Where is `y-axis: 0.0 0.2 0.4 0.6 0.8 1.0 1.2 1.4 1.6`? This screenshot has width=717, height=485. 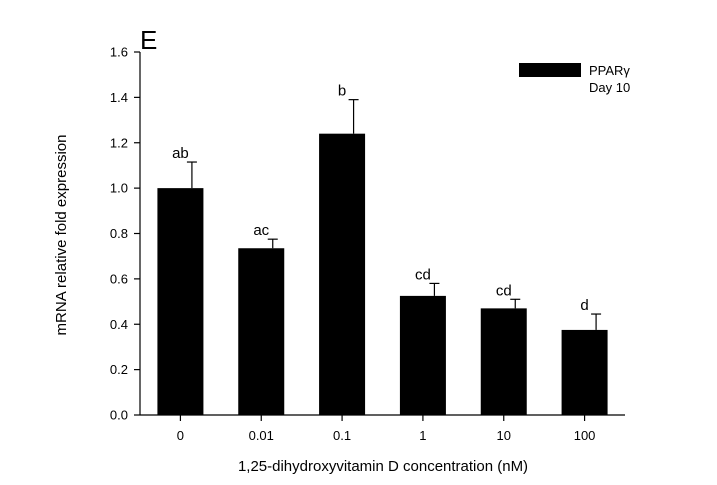 y-axis: 0.0 0.2 0.4 0.6 0.8 1.0 1.2 1.4 1.6 is located at coordinates (125, 234).